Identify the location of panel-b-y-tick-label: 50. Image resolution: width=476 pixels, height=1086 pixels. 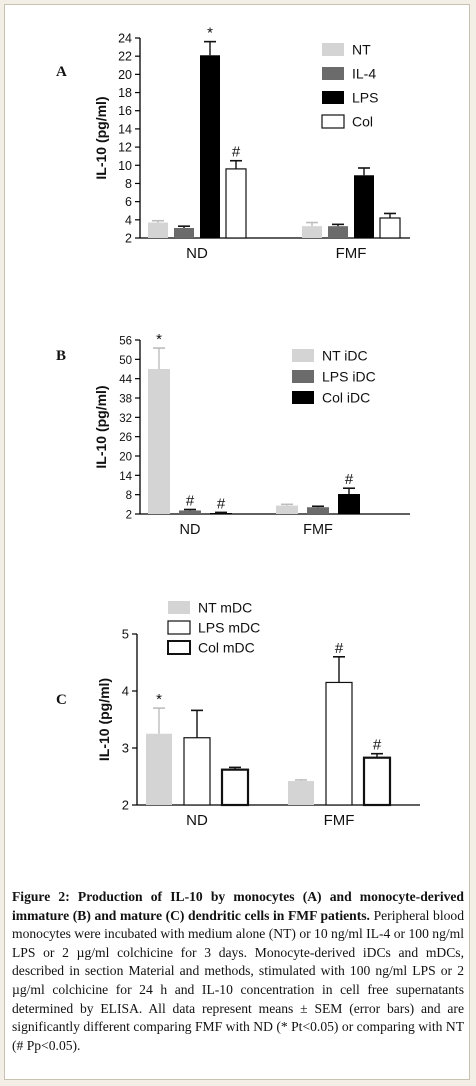
(125, 361).